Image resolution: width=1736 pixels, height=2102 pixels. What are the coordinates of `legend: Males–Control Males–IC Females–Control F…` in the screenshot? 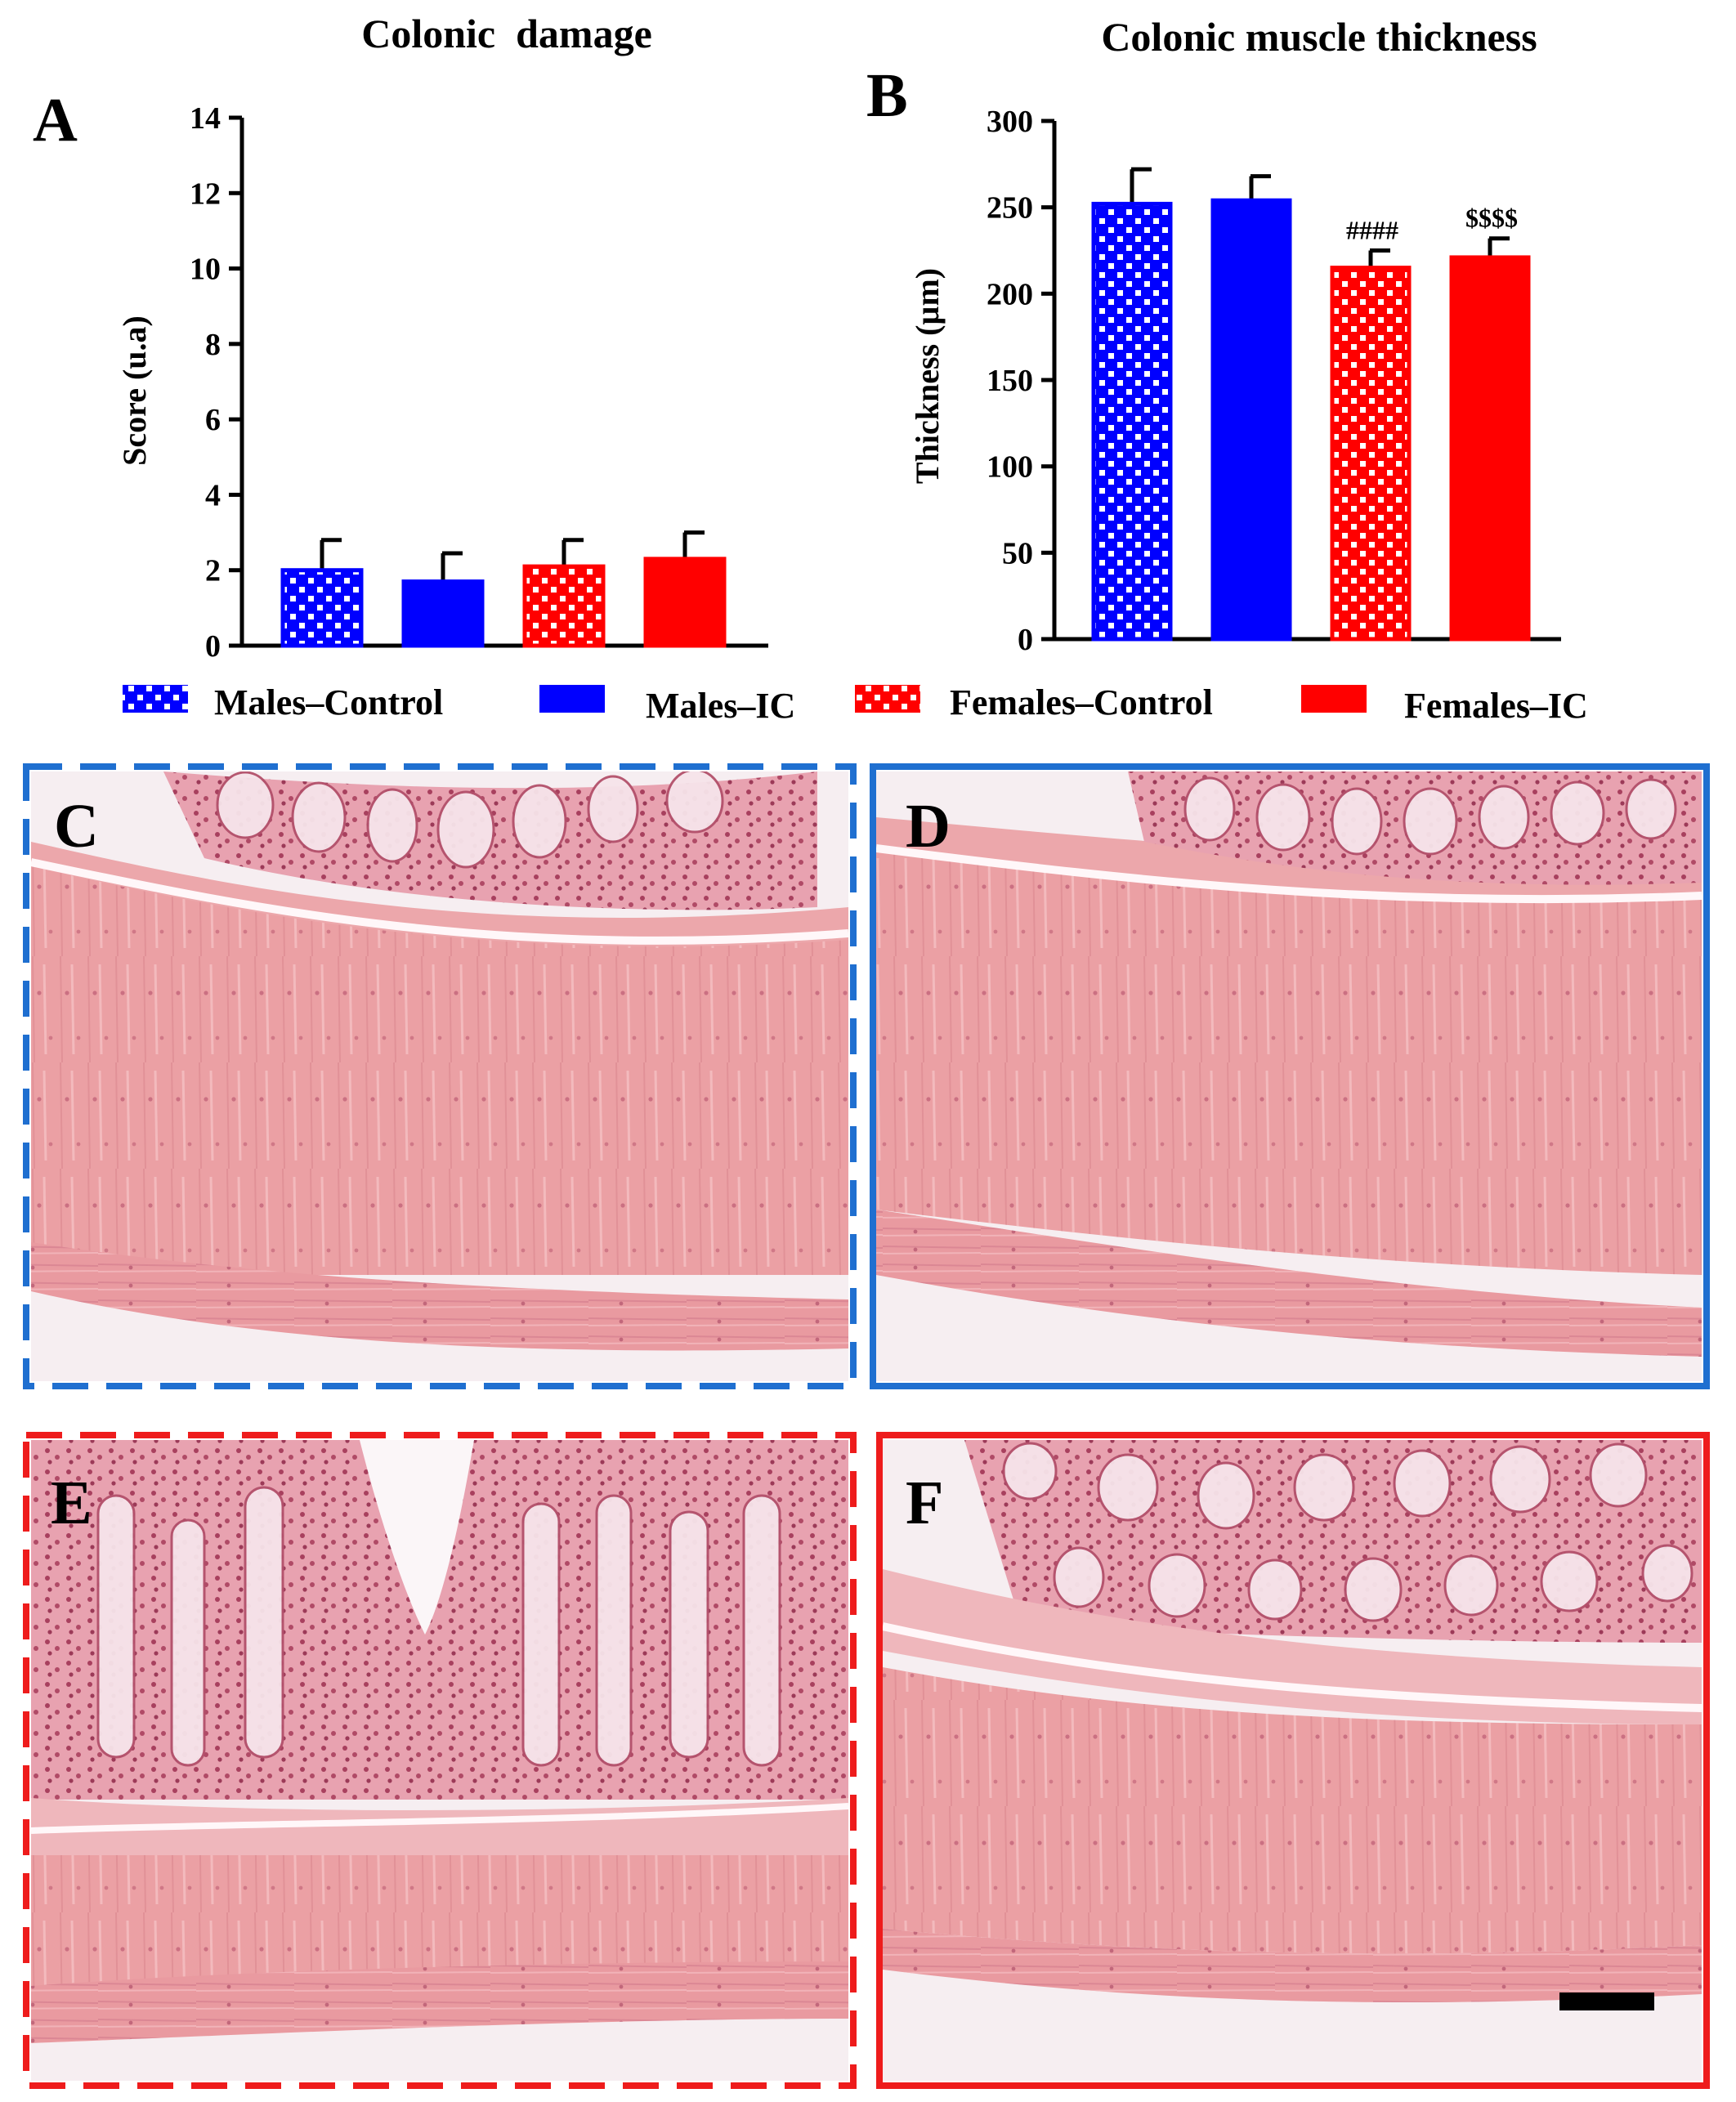 It's located at (855, 704).